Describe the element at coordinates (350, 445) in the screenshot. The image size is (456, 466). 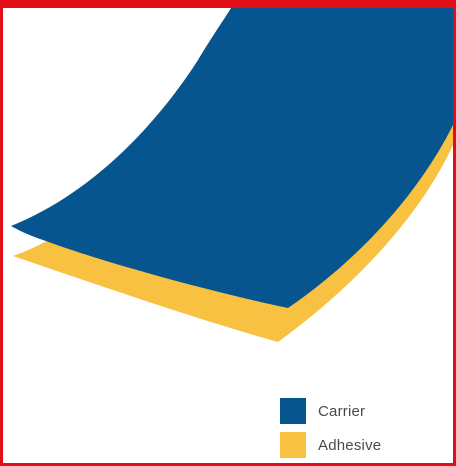
I see `legend-label-adhesive: Adhesive` at that location.